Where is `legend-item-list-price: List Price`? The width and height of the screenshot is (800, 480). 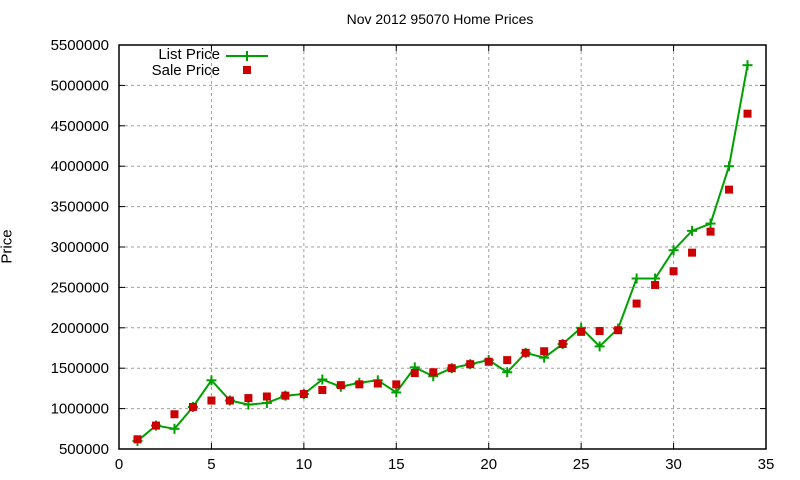
legend-item-list-price: List Price is located at coordinates (200, 55).